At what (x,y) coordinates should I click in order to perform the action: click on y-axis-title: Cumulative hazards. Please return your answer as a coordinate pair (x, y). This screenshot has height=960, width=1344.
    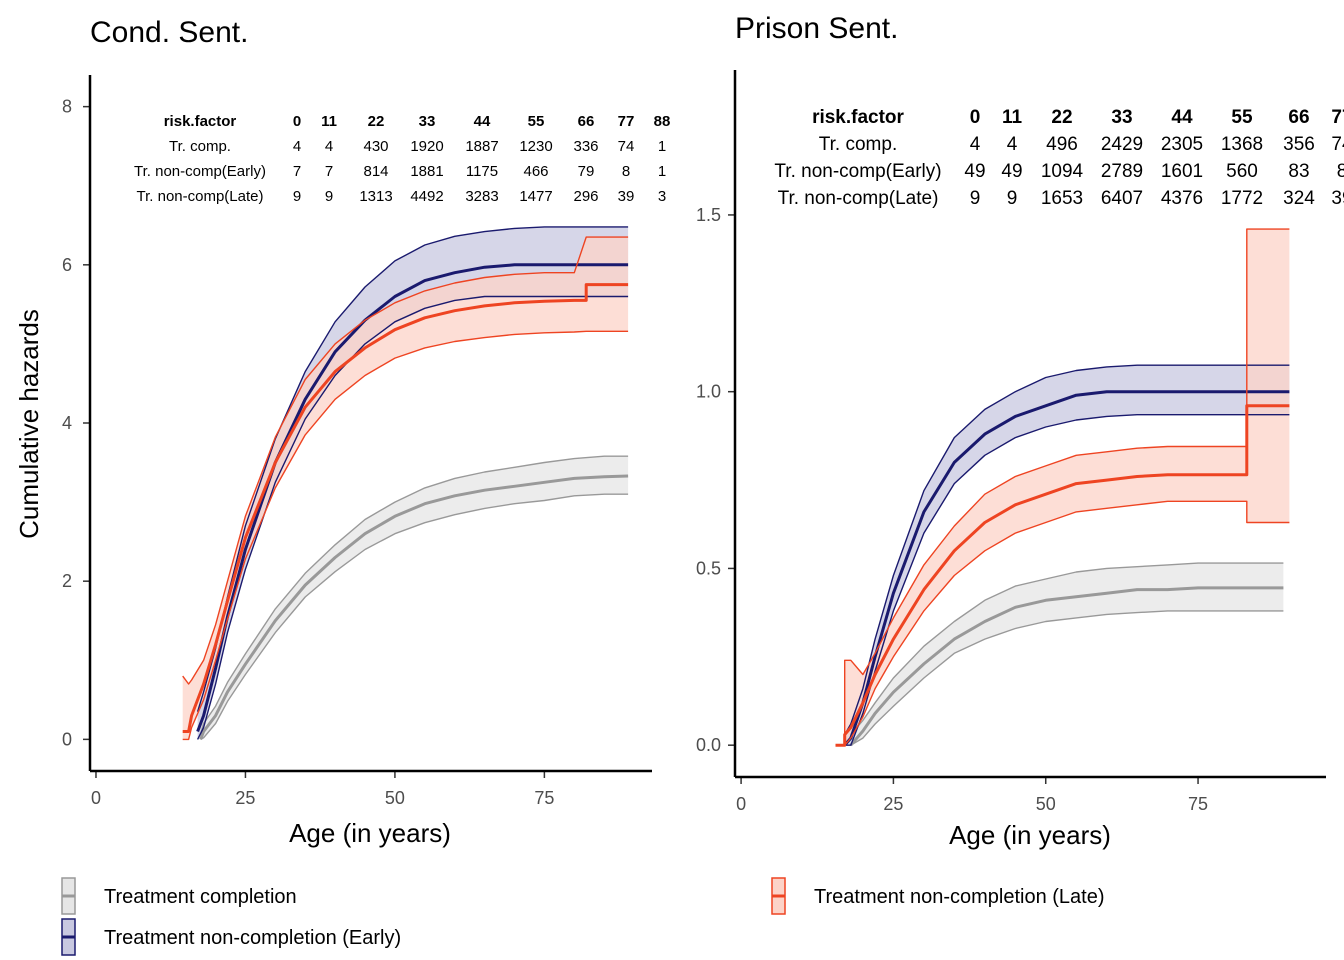
    Looking at the image, I should click on (29, 424).